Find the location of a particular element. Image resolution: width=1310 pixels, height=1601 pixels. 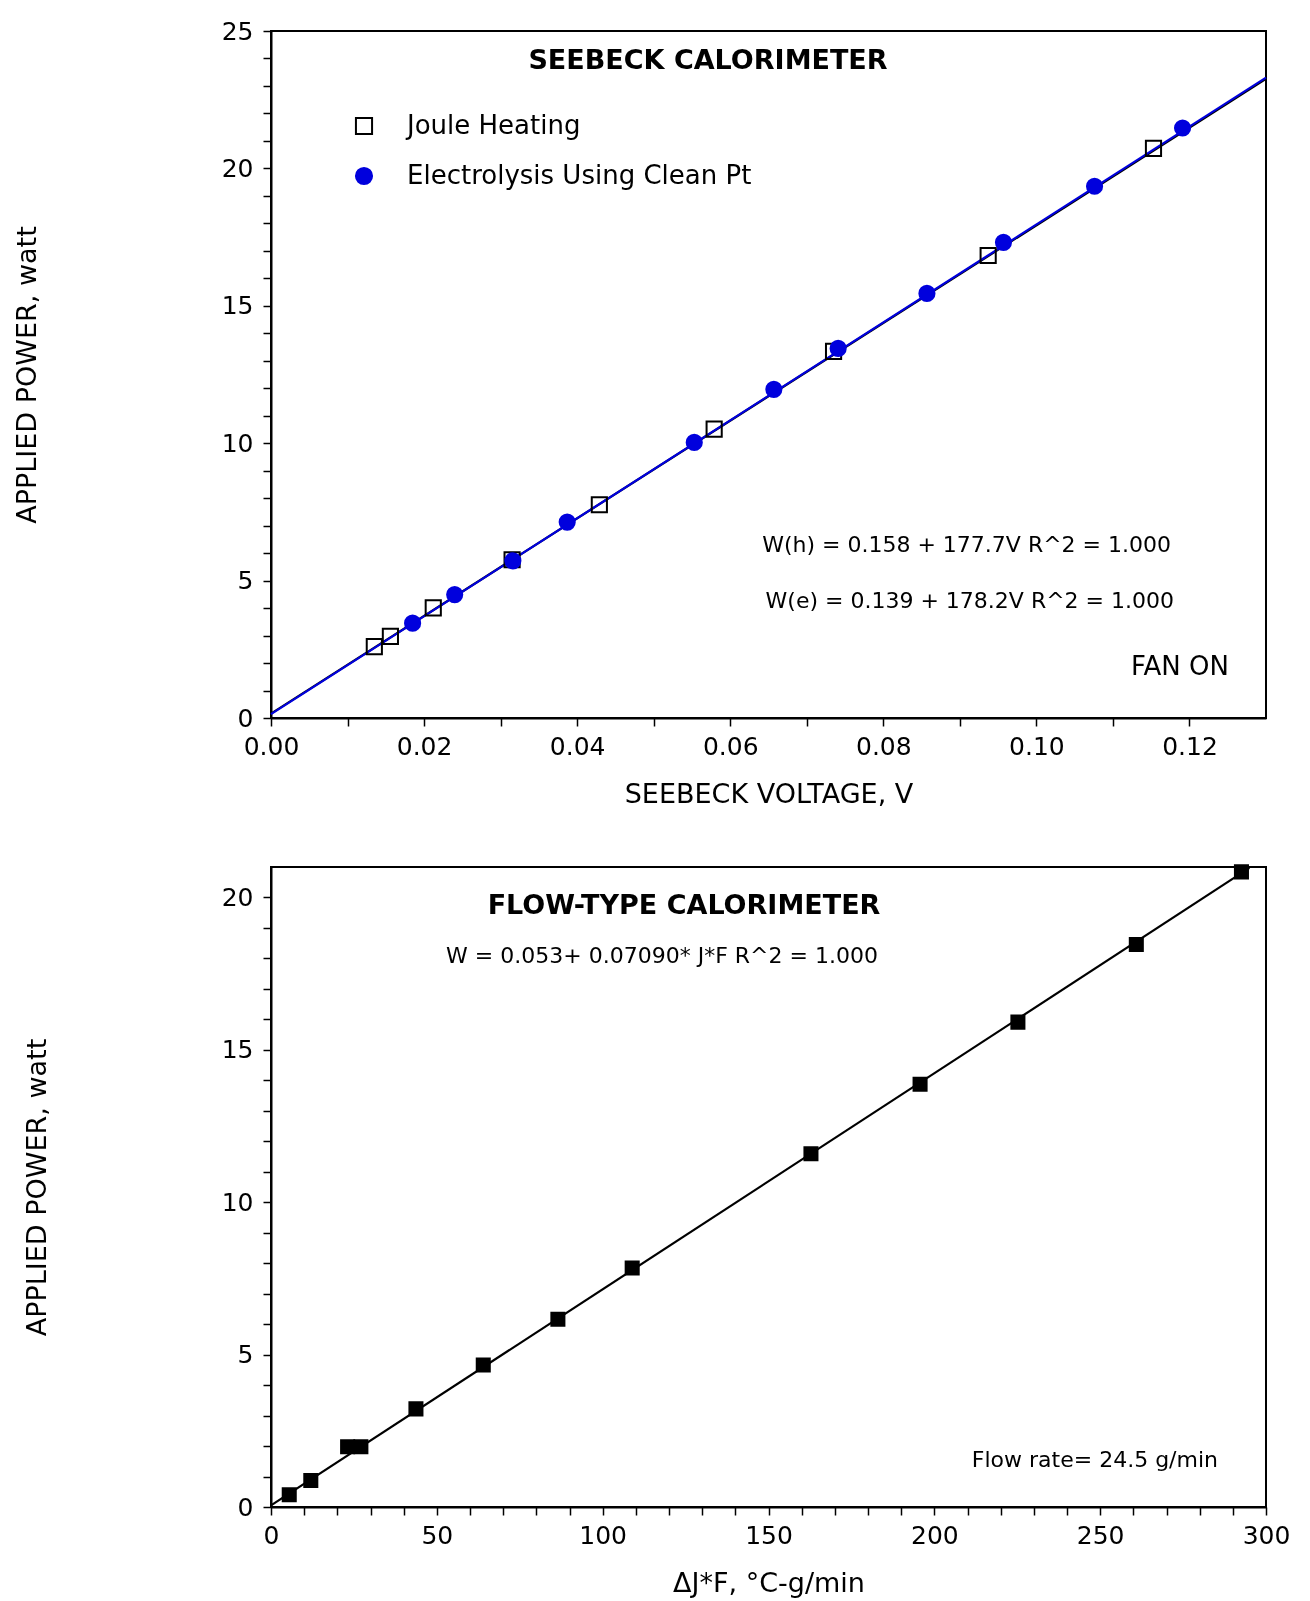

x-tick-label: 0.00 is located at coordinates (271, 746).